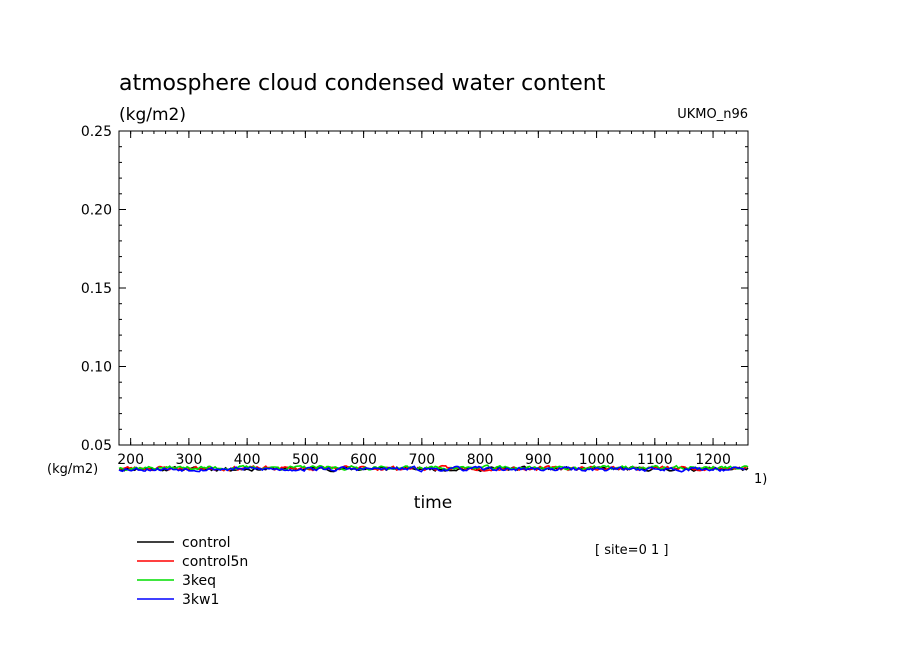 Image resolution: width=904 pixels, height=654 pixels. Describe the element at coordinates (480, 460) in the screenshot. I see `x-tick-label: 800` at that location.